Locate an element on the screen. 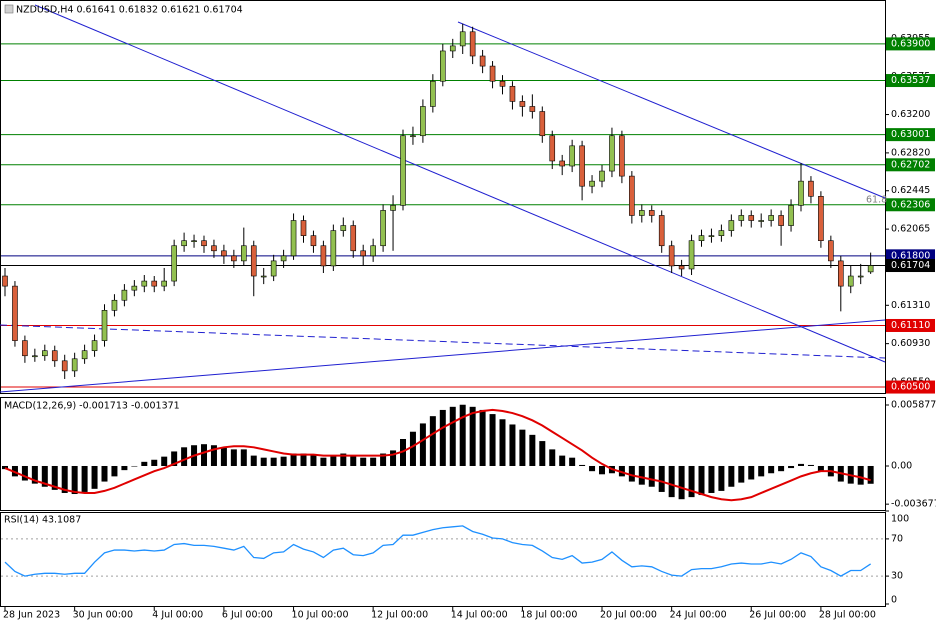  y-tick-label: 0.62445 is located at coordinates (910, 190).